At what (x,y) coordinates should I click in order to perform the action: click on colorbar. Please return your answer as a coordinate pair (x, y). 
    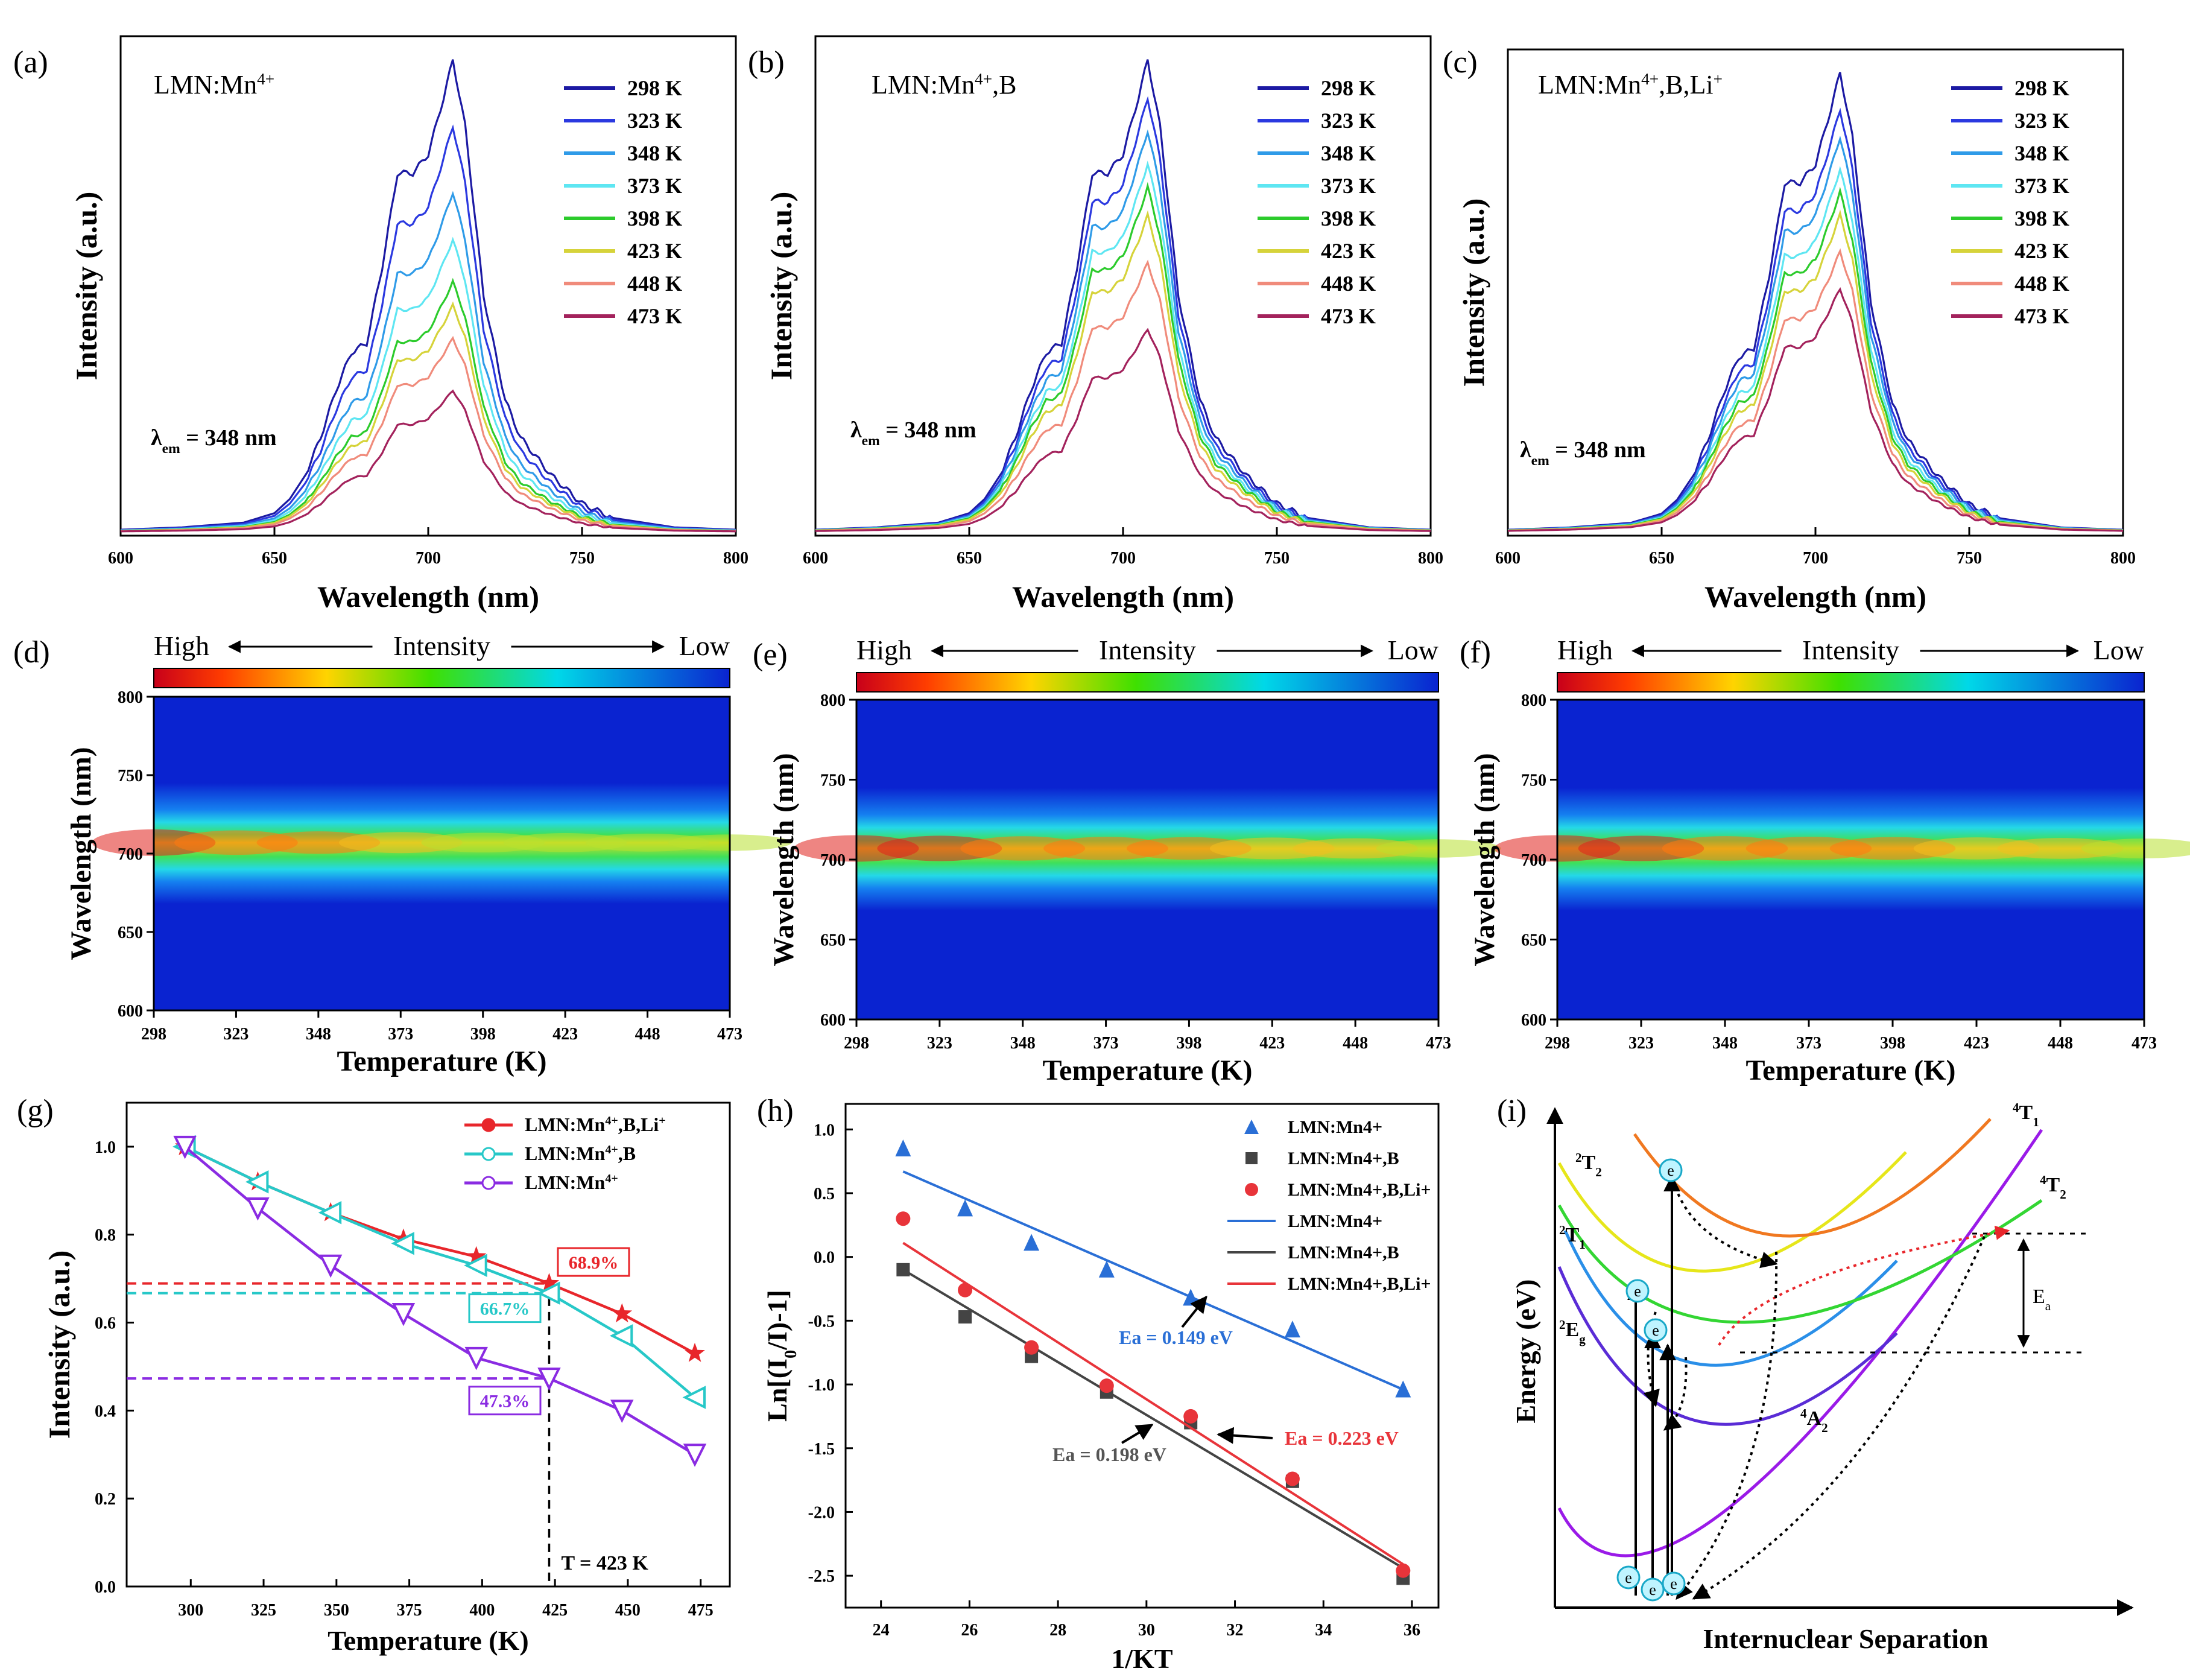
    Looking at the image, I should click on (1851, 682).